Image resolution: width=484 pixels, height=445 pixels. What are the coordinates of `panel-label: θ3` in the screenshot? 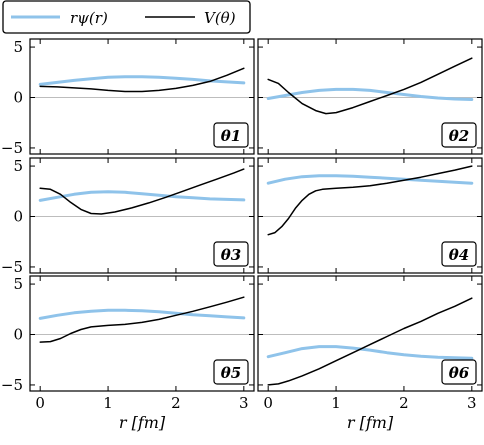 It's located at (231, 255).